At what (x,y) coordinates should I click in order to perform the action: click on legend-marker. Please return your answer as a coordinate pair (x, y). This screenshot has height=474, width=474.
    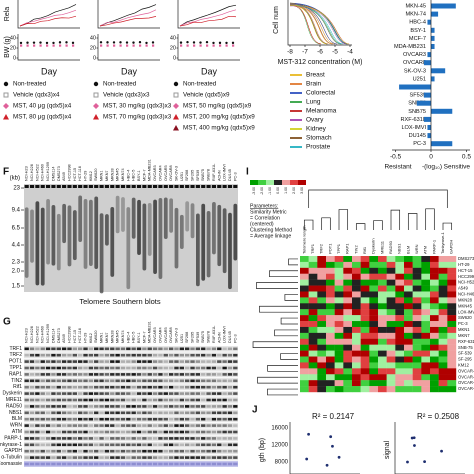
    Looking at the image, I should click on (6, 84).